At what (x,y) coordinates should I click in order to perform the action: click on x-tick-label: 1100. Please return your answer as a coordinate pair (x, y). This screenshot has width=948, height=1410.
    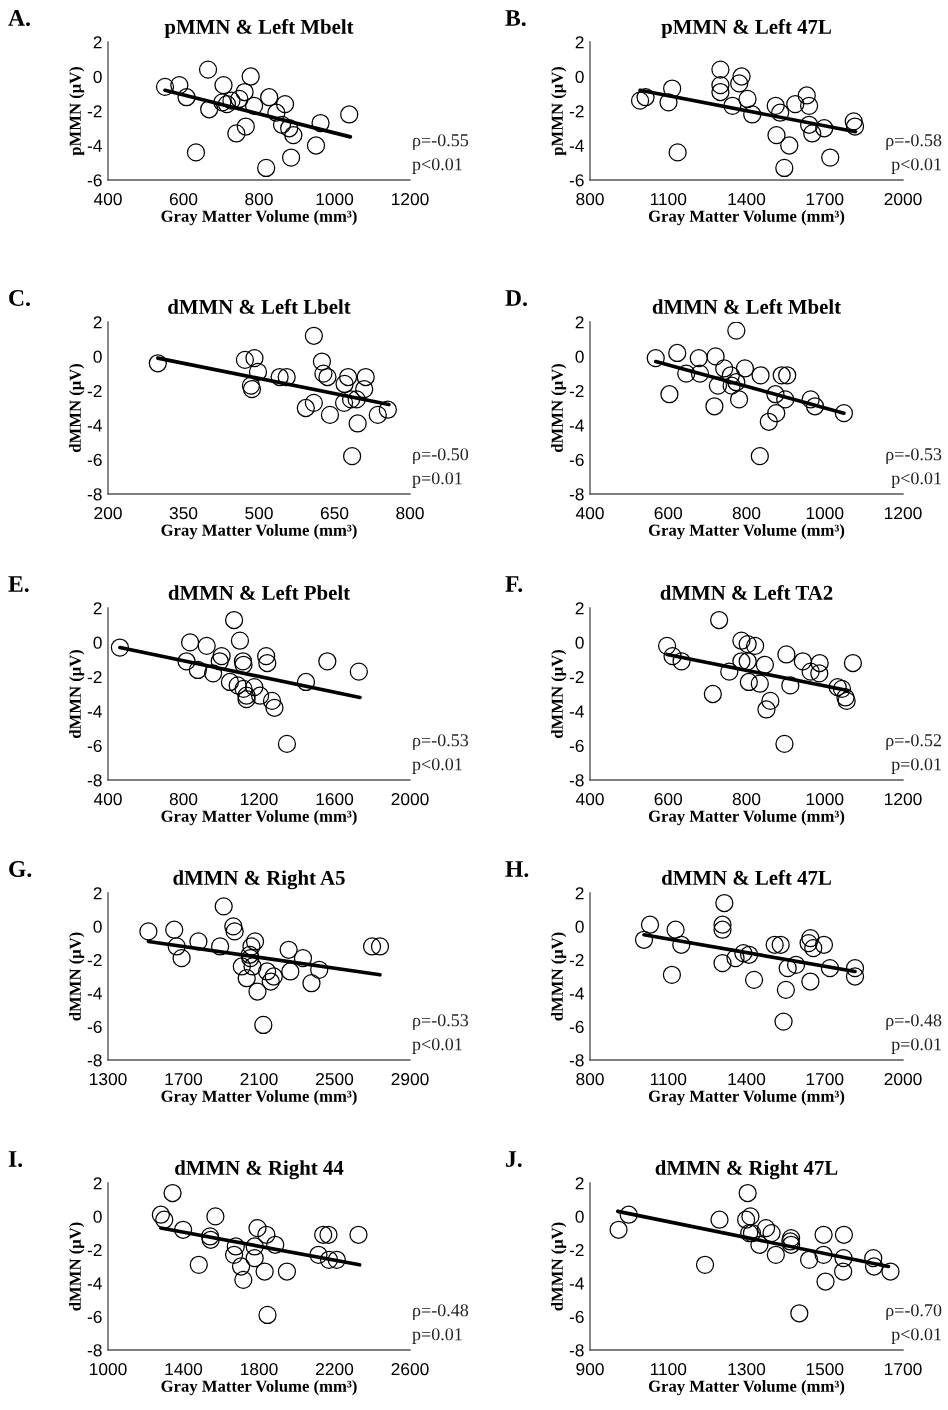
    Looking at the image, I should click on (668, 1369).